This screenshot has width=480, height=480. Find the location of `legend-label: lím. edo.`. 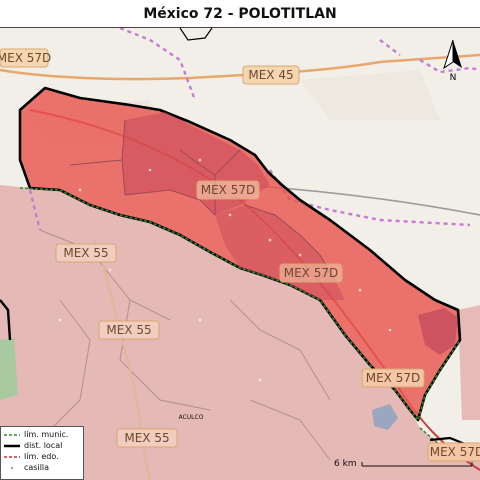

legend-label: lím. edo. is located at coordinates (41, 456).